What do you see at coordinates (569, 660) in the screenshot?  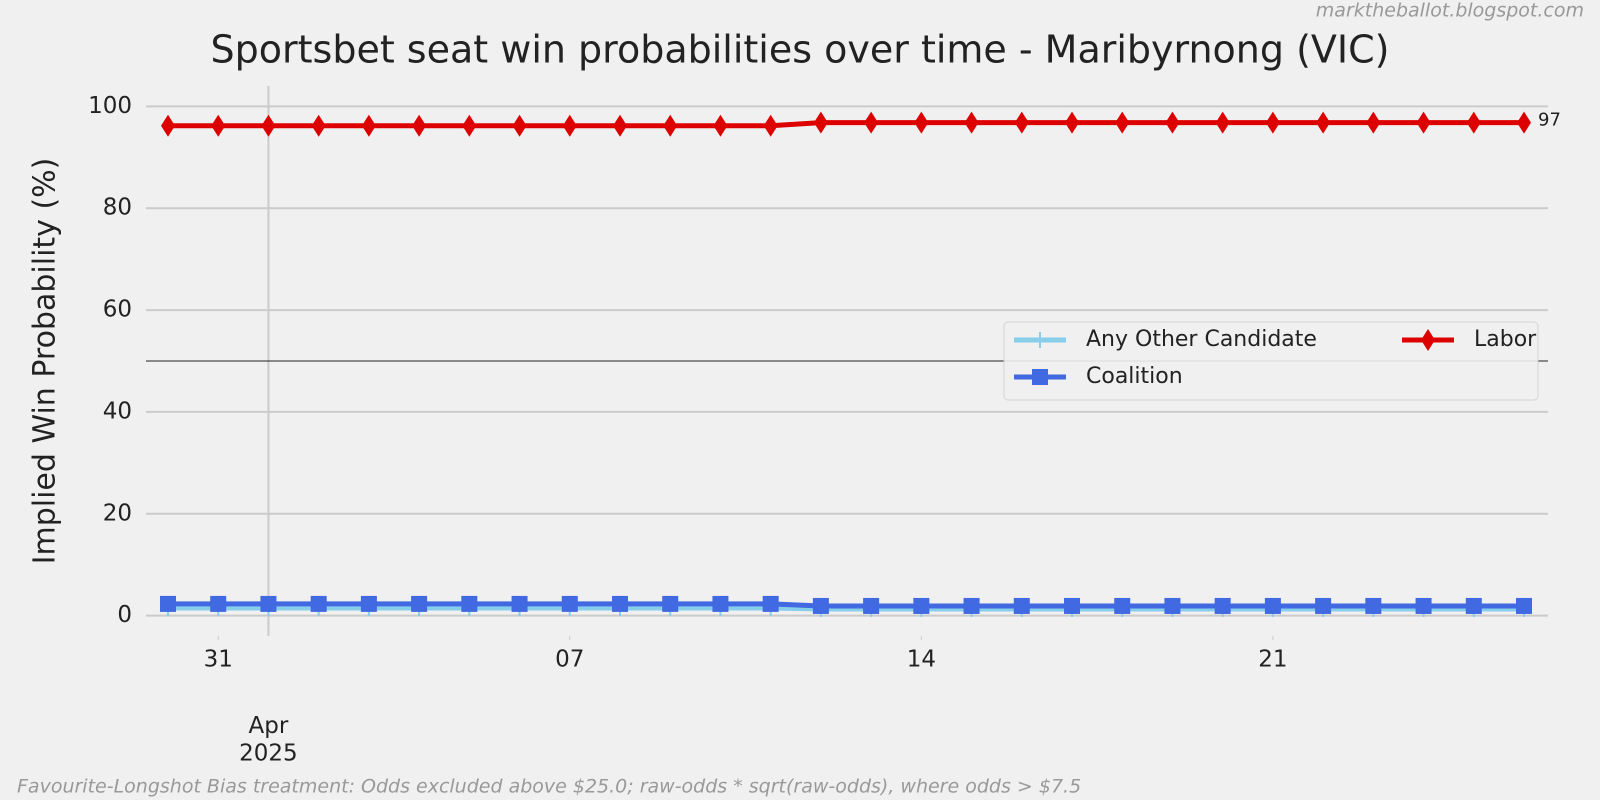 I see `x-tick-label: 07` at bounding box center [569, 660].